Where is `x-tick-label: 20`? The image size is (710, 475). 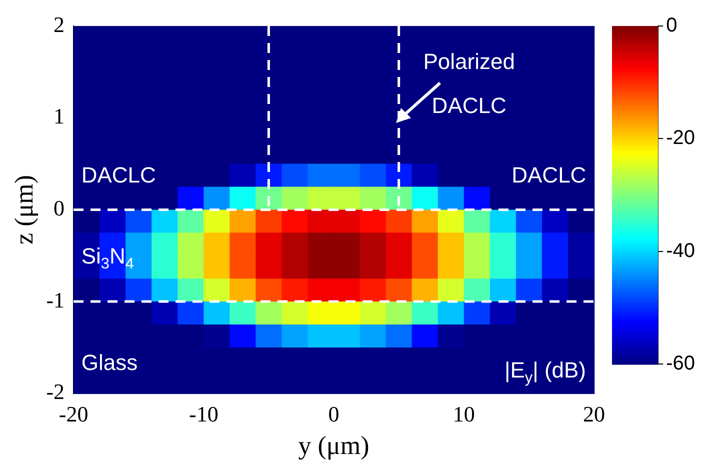 x-tick-label: 20 is located at coordinates (594, 413).